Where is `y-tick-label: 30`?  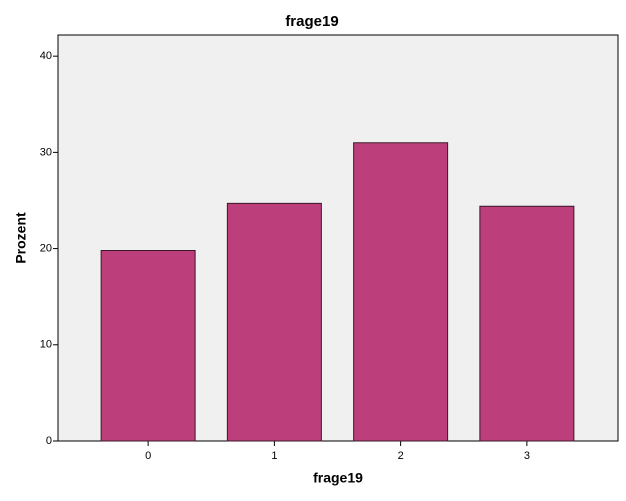
y-tick-label: 30 is located at coordinates (46, 152).